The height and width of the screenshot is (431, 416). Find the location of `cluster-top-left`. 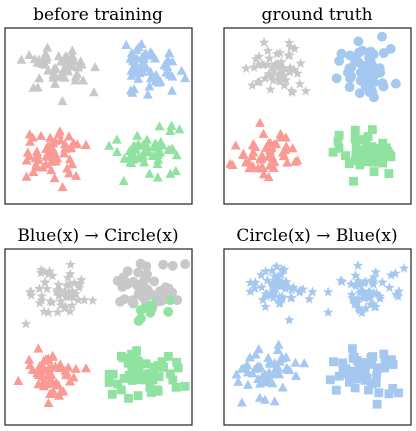

cluster-top-left is located at coordinates (58, 74).